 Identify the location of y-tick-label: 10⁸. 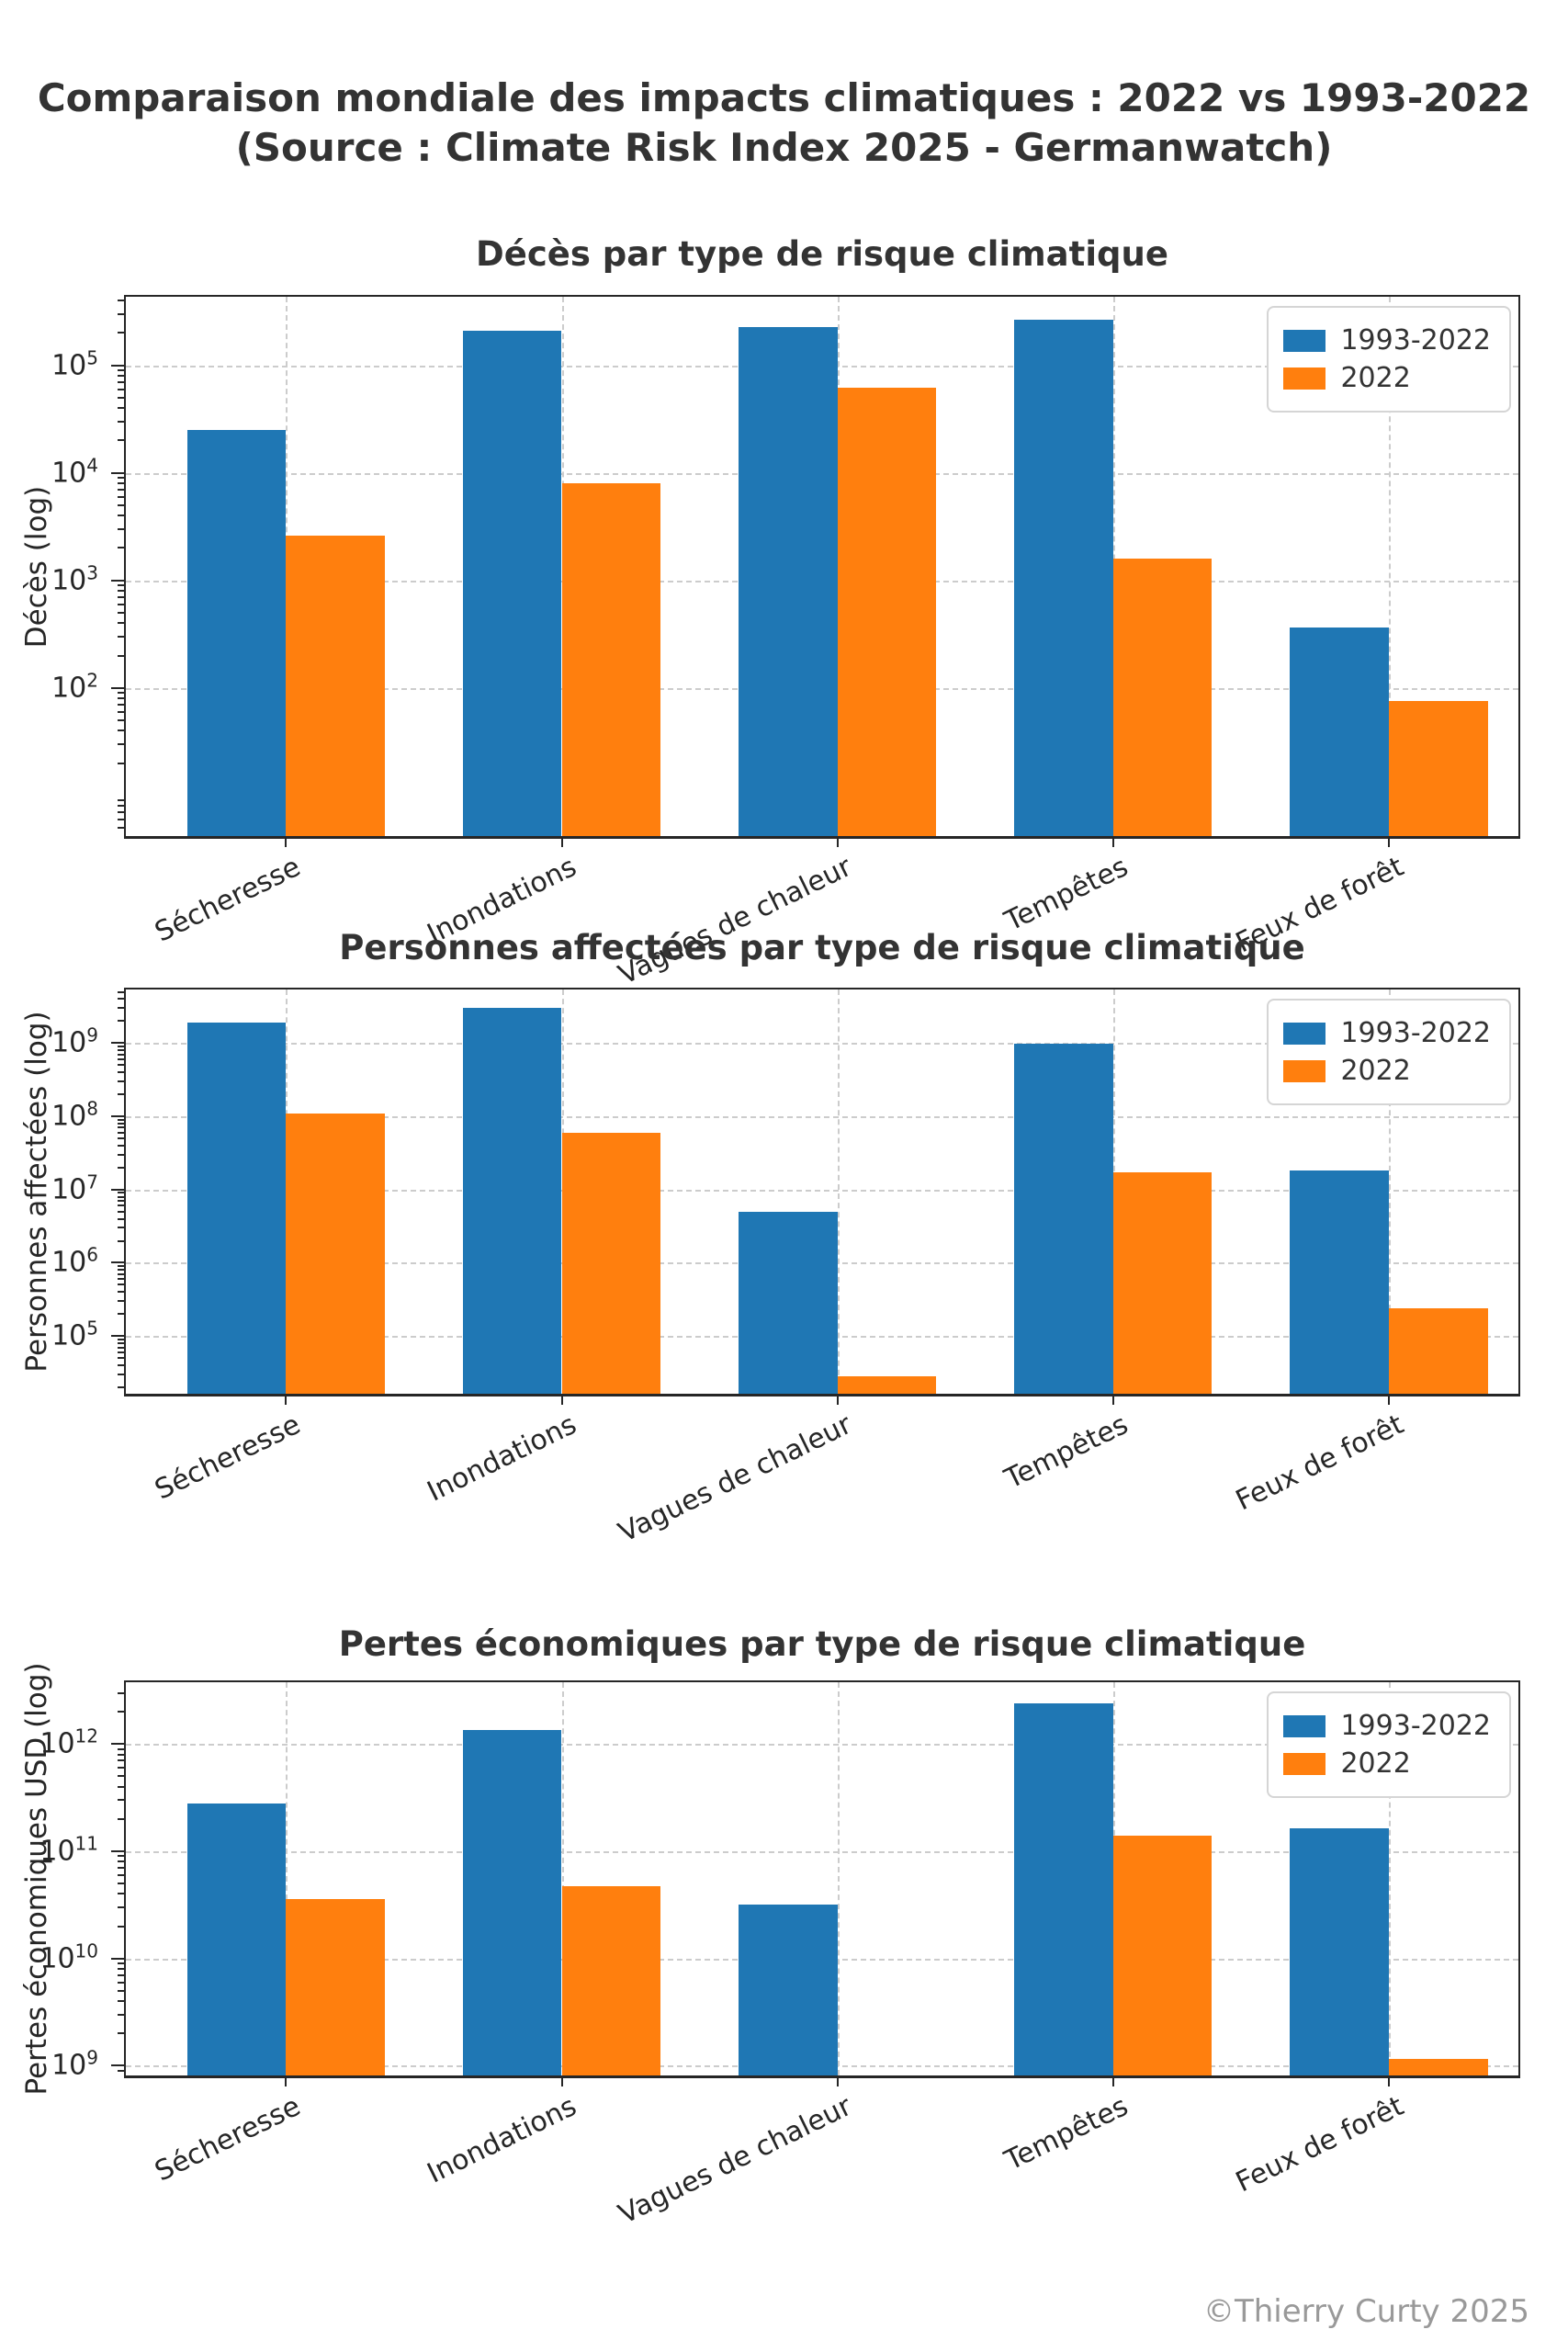
(74, 1115).